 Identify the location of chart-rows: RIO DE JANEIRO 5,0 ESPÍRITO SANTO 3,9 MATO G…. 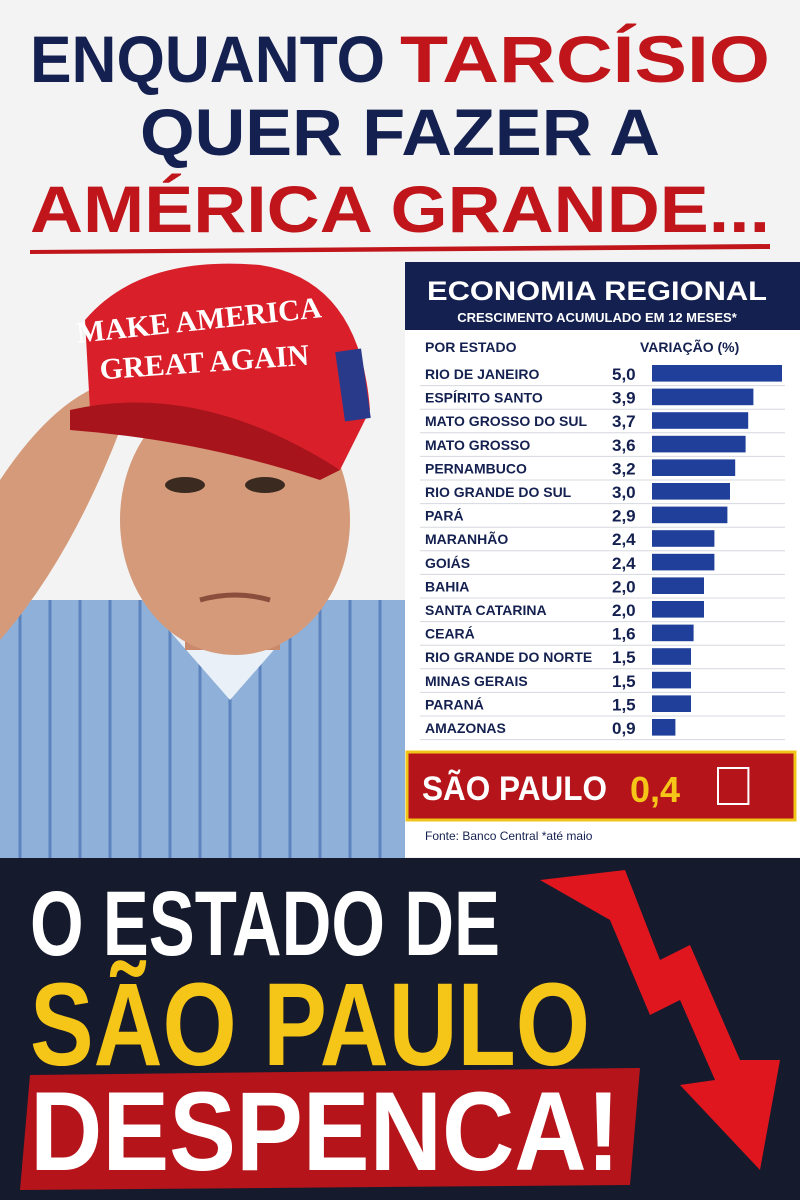
(602, 553).